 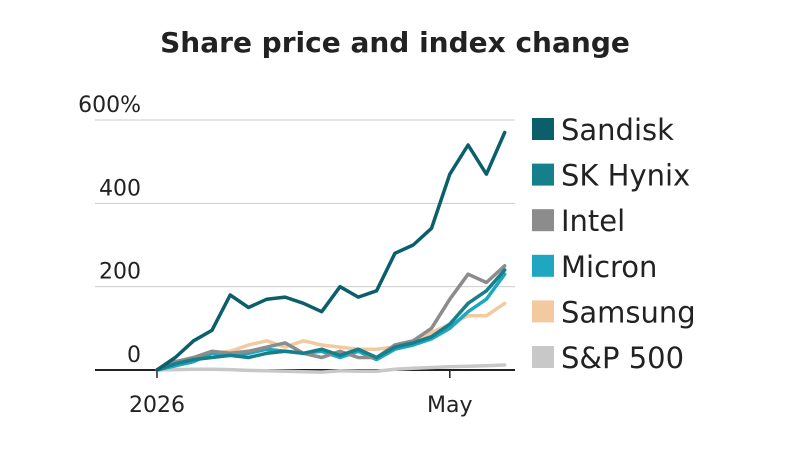 What do you see at coordinates (622, 358) in the screenshot?
I see `legend-label: S&P 500` at bounding box center [622, 358].